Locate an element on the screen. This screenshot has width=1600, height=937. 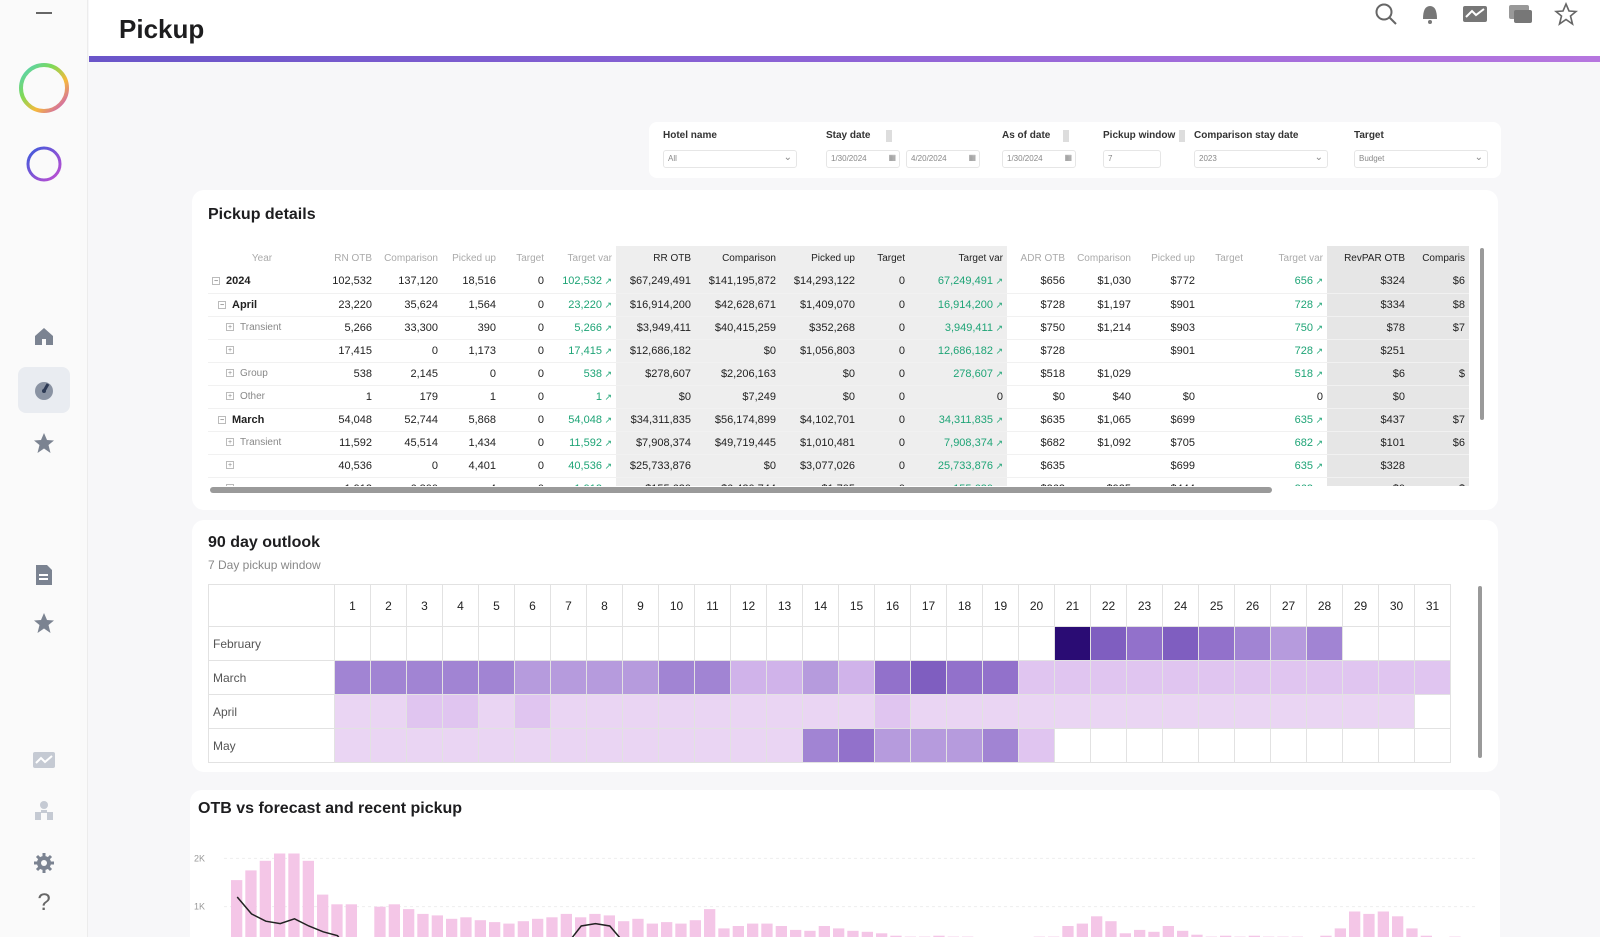
table-horizontal-scrollbar is located at coordinates (741, 490).